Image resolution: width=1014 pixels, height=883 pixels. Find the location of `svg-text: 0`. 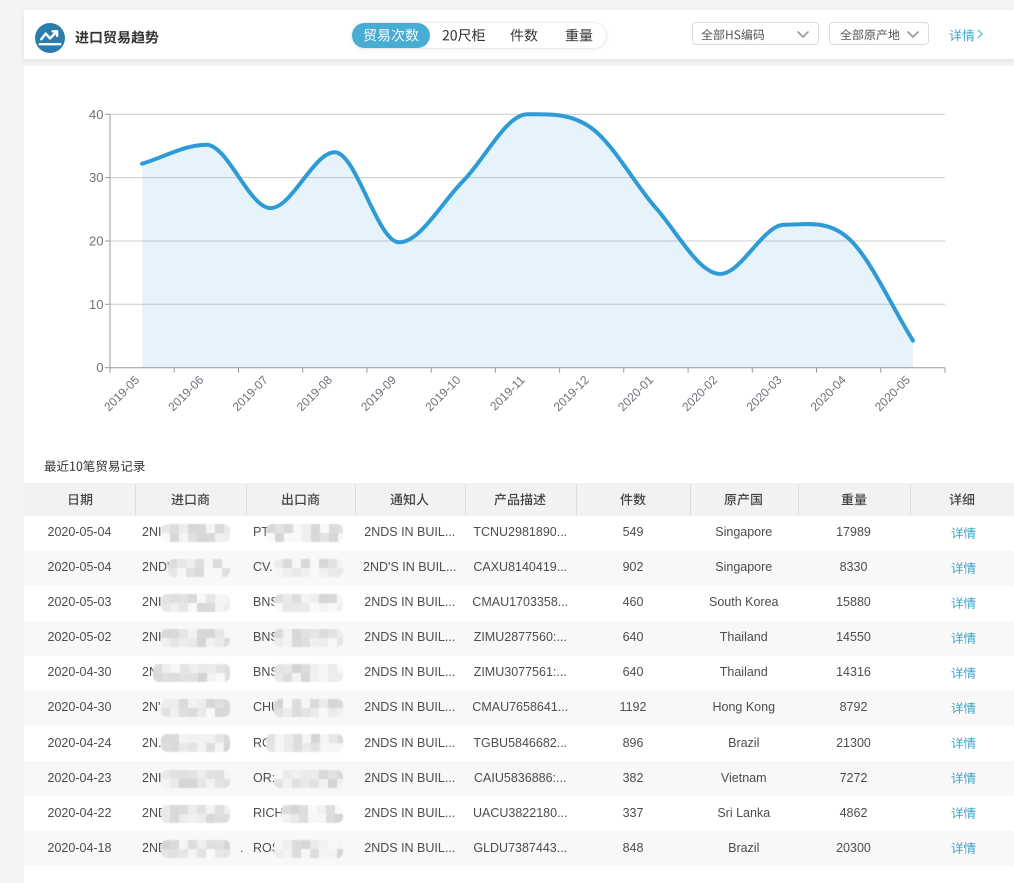

svg-text: 0 is located at coordinates (99, 367).